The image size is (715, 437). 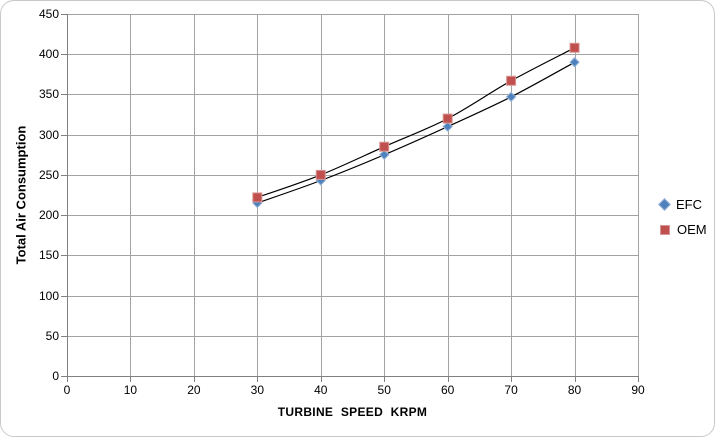 What do you see at coordinates (384, 390) in the screenshot?
I see `x-tick-label: 50` at bounding box center [384, 390].